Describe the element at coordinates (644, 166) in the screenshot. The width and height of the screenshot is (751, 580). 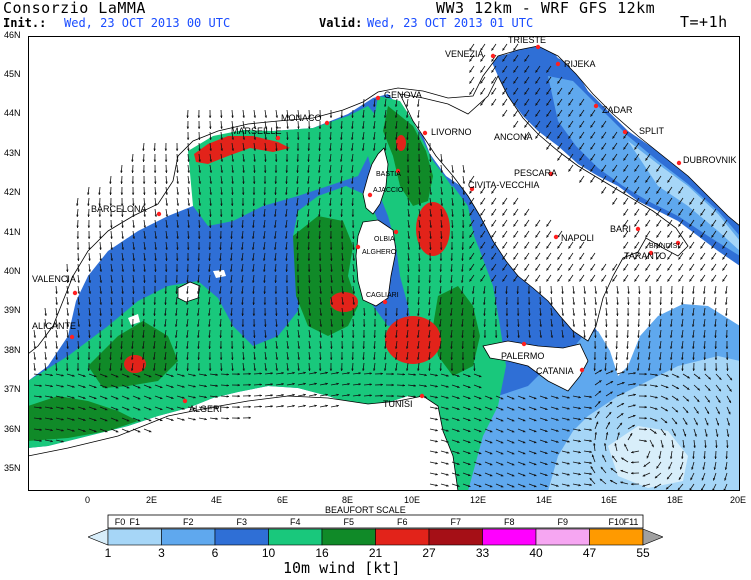
I see `sea-adriatic-light` at that location.